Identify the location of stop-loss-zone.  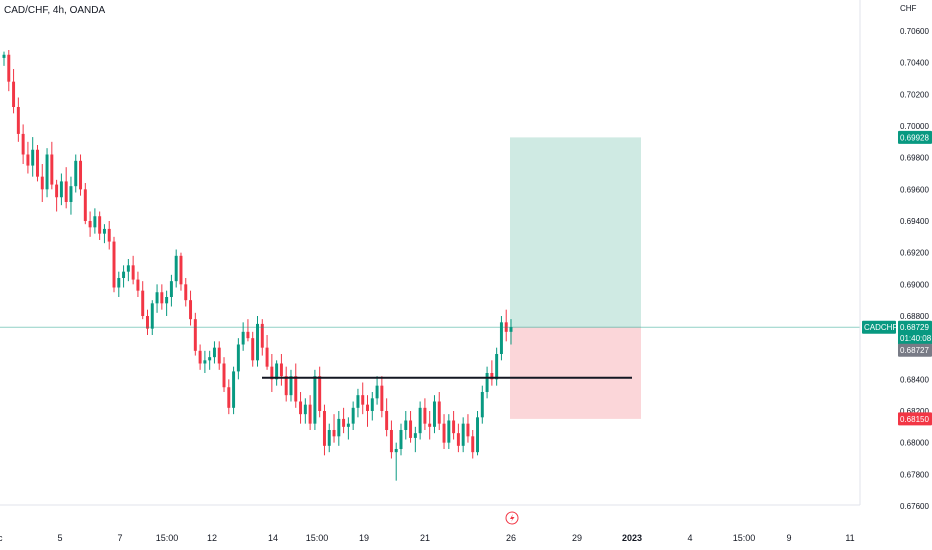
(575, 373).